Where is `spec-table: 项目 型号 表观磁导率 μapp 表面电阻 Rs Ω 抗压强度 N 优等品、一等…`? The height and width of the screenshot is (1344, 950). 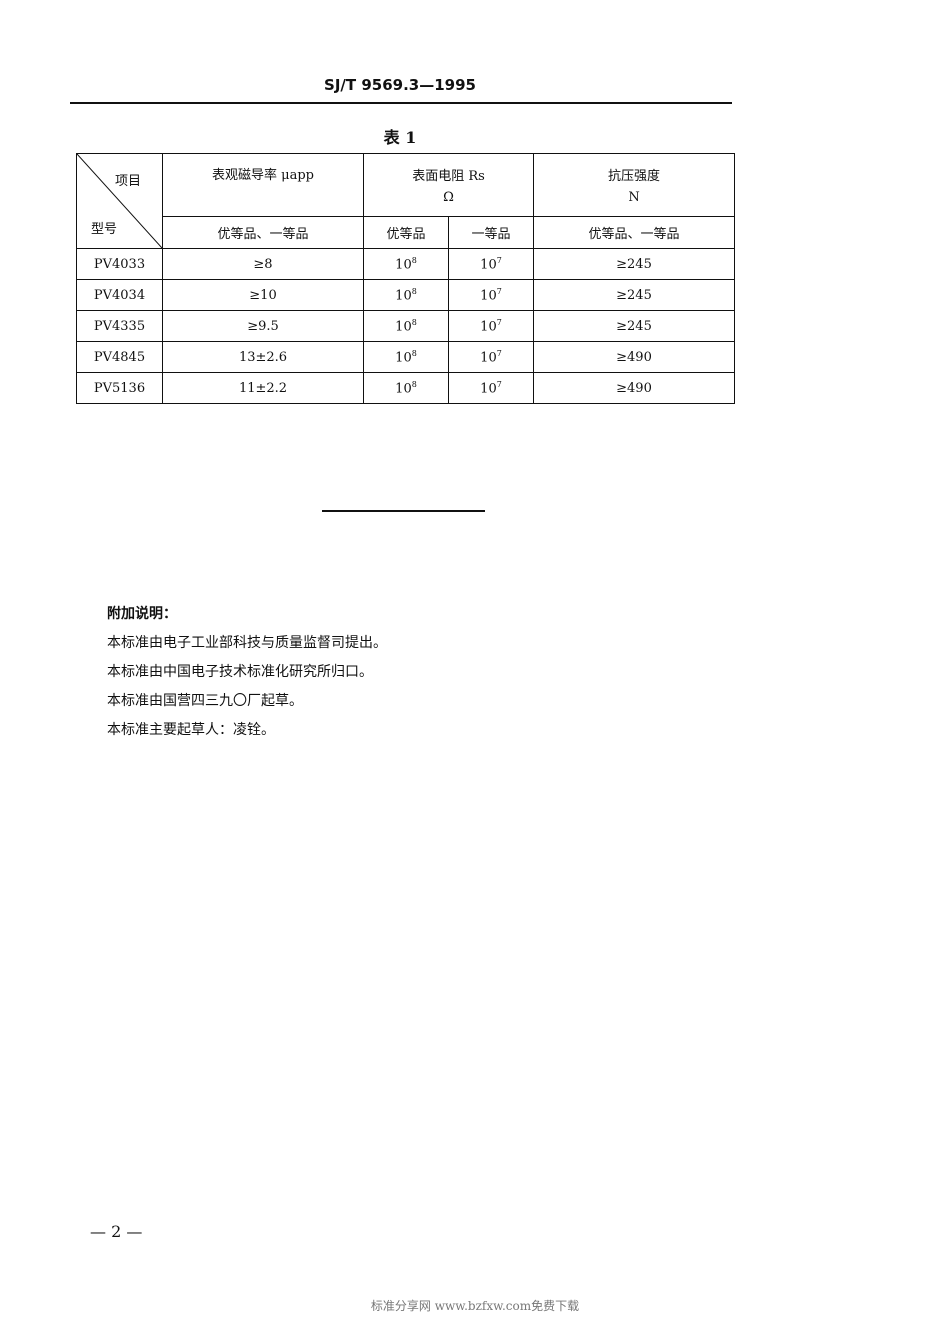
spec-table: 项目 型号 表观磁导率 μapp 表面电阻 Rs Ω 抗压强度 N 优等品、一等… is located at coordinates (405, 278).